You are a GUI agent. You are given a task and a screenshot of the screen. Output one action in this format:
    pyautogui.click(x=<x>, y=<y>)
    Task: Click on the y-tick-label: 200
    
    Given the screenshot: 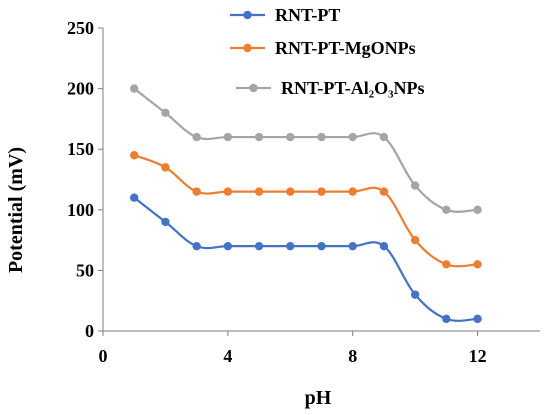 What is the action you would take?
    pyautogui.click(x=80, y=89)
    